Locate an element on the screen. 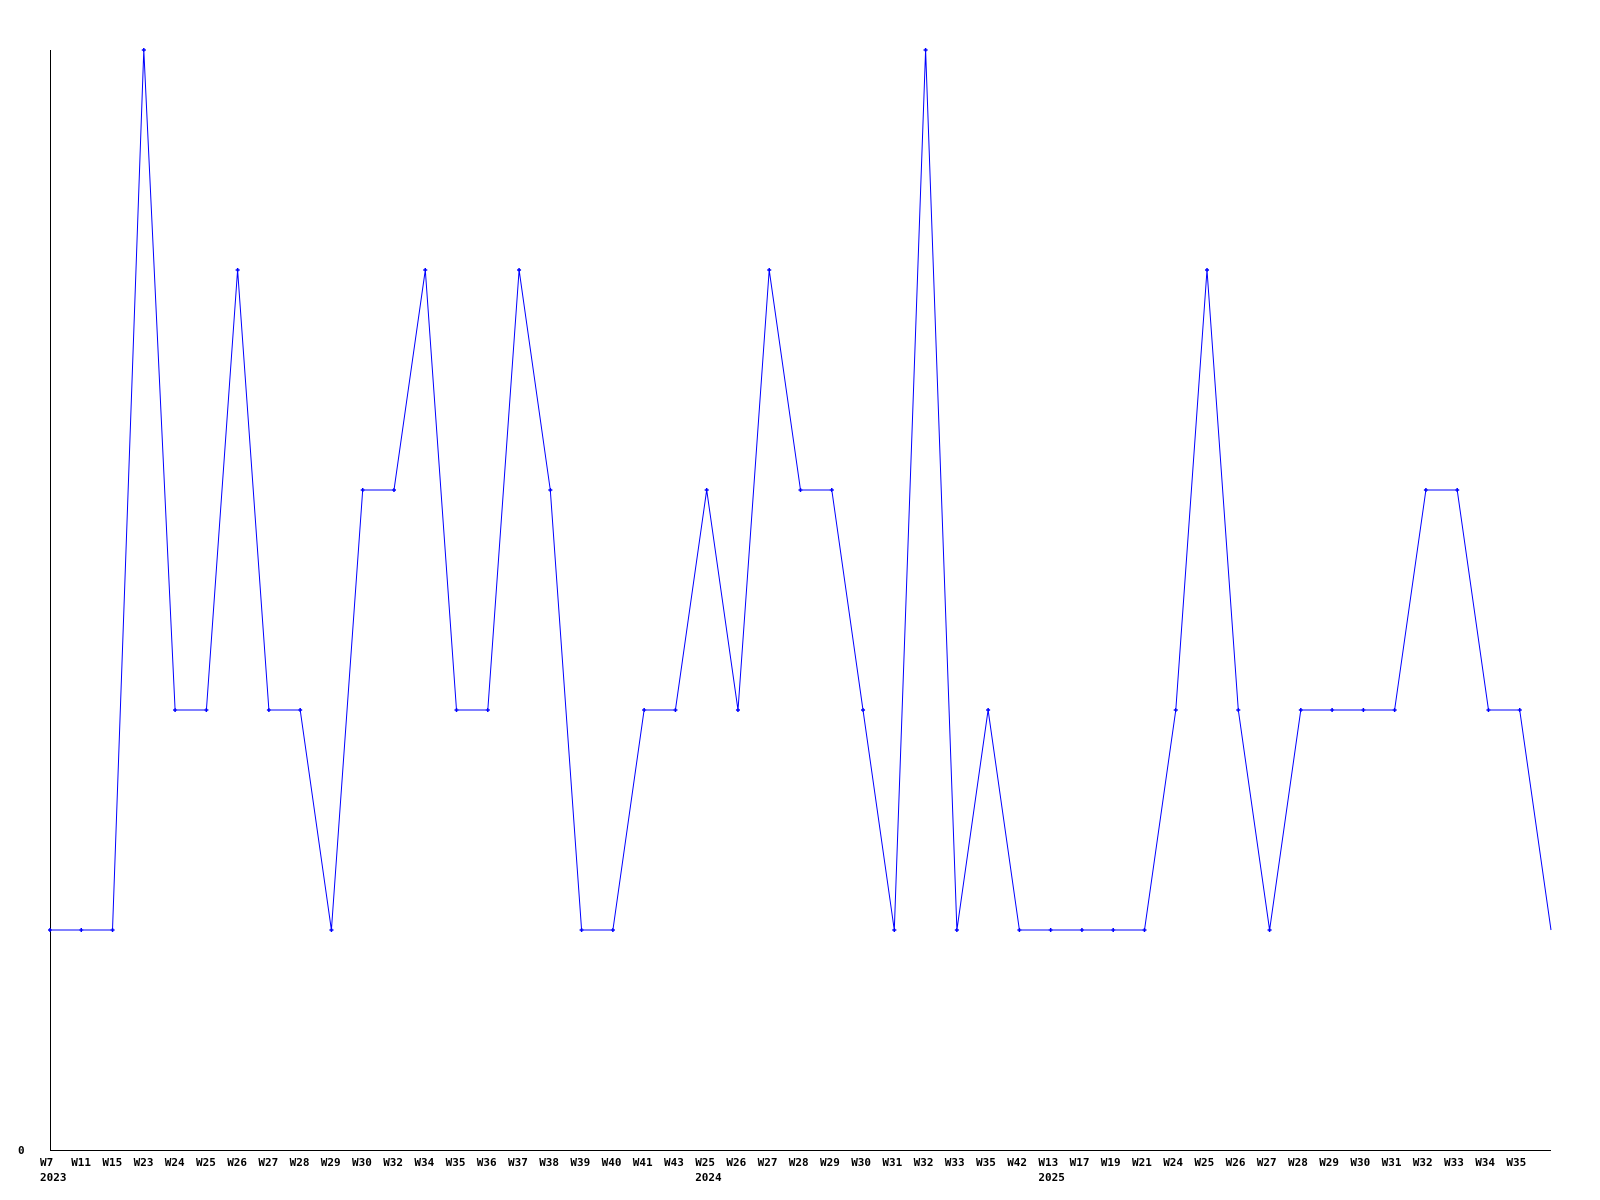 This screenshot has width=1600, height=1200. x-tick-label: W37 is located at coordinates (518, 1162).